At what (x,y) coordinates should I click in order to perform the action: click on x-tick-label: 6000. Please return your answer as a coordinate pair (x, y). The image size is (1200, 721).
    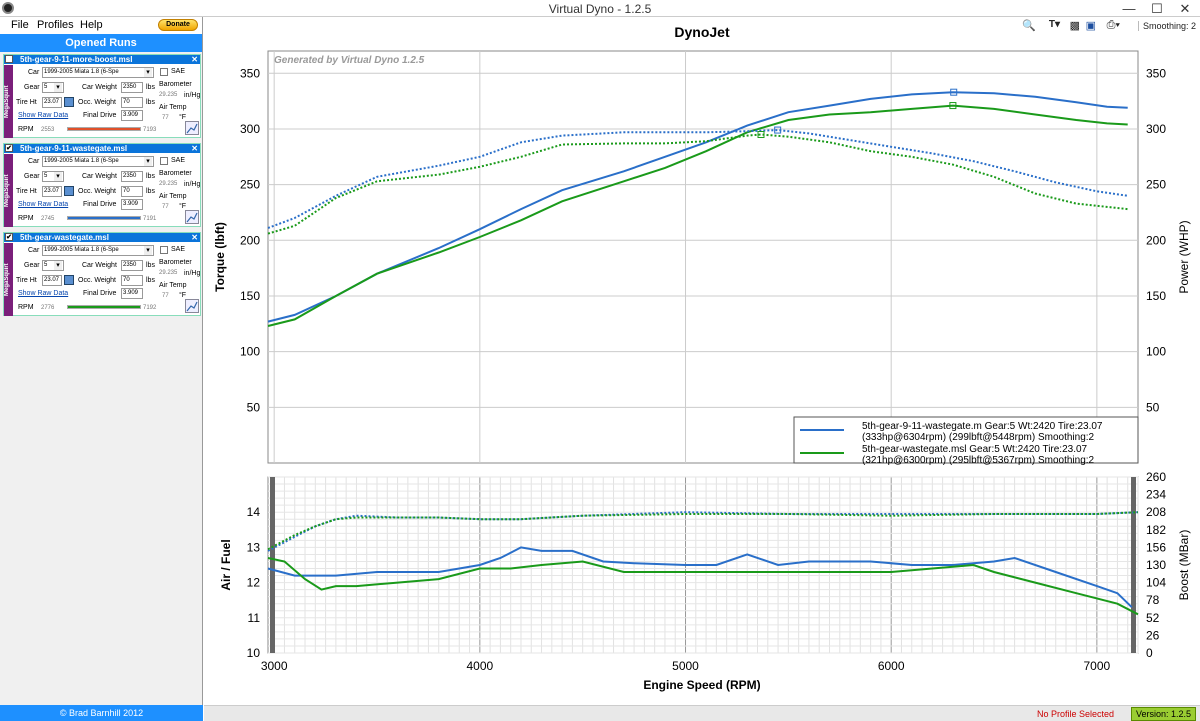
    Looking at the image, I should click on (891, 666).